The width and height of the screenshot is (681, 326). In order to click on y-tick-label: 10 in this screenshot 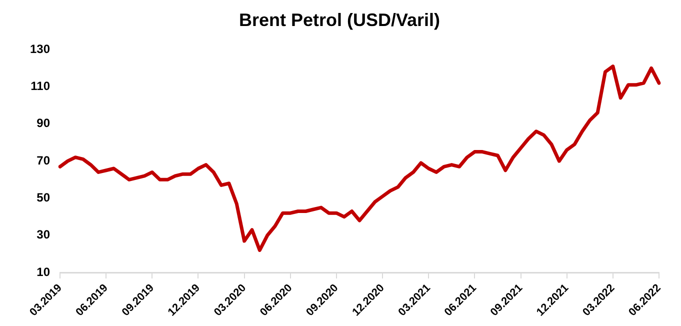, I will do `click(43, 271)`.